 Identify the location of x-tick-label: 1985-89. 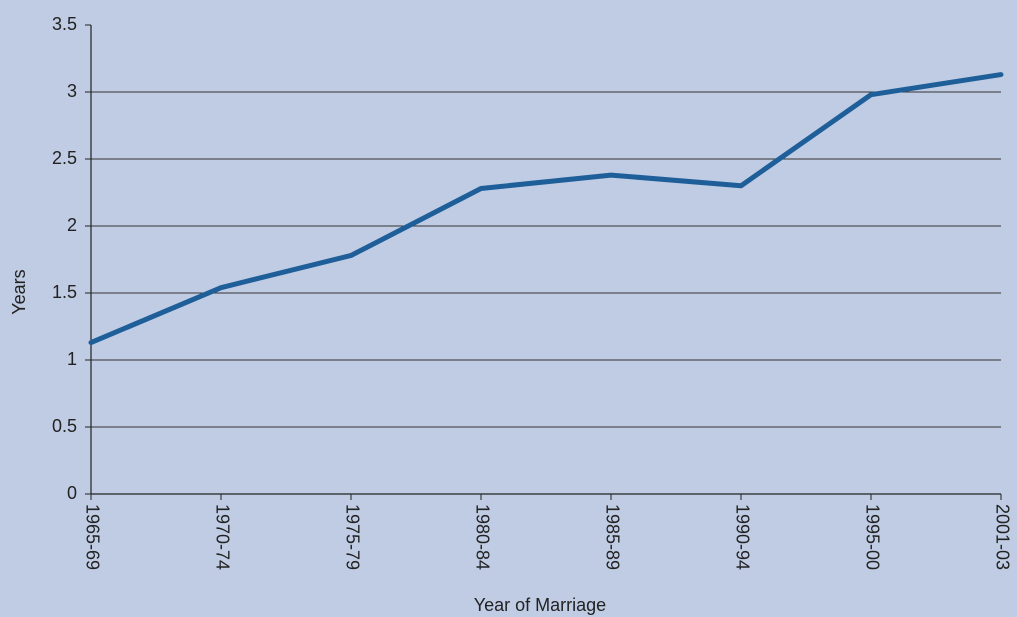
(612, 537).